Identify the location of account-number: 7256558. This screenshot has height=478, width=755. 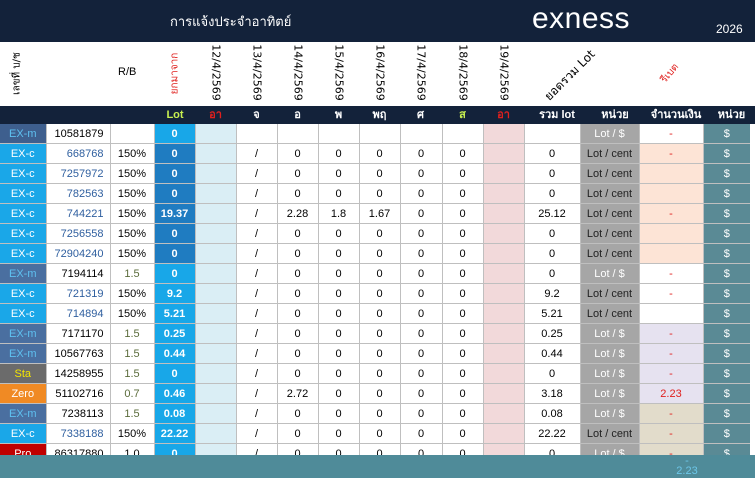
(78, 233).